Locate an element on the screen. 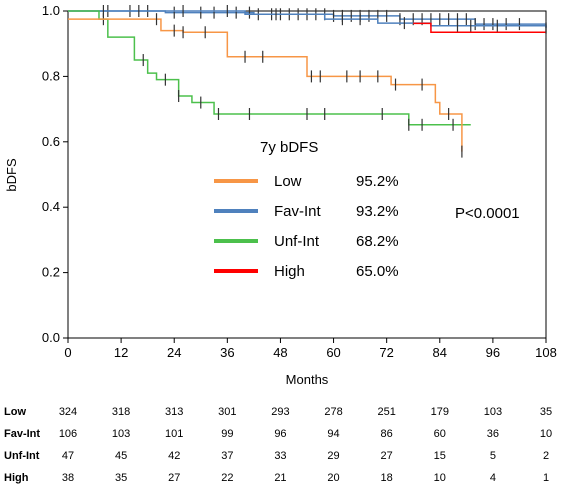 This screenshot has height=486, width=561. risk-cell: 99 is located at coordinates (227, 434).